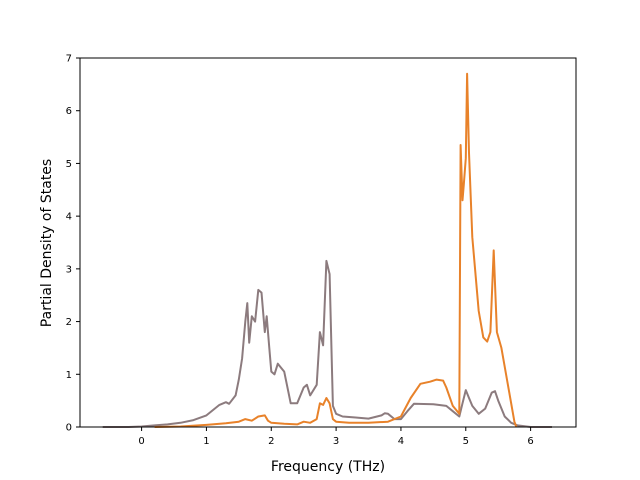 Image resolution: width=640 pixels, height=480 pixels. I want to click on y-tick-label: 0, so click(69, 428).